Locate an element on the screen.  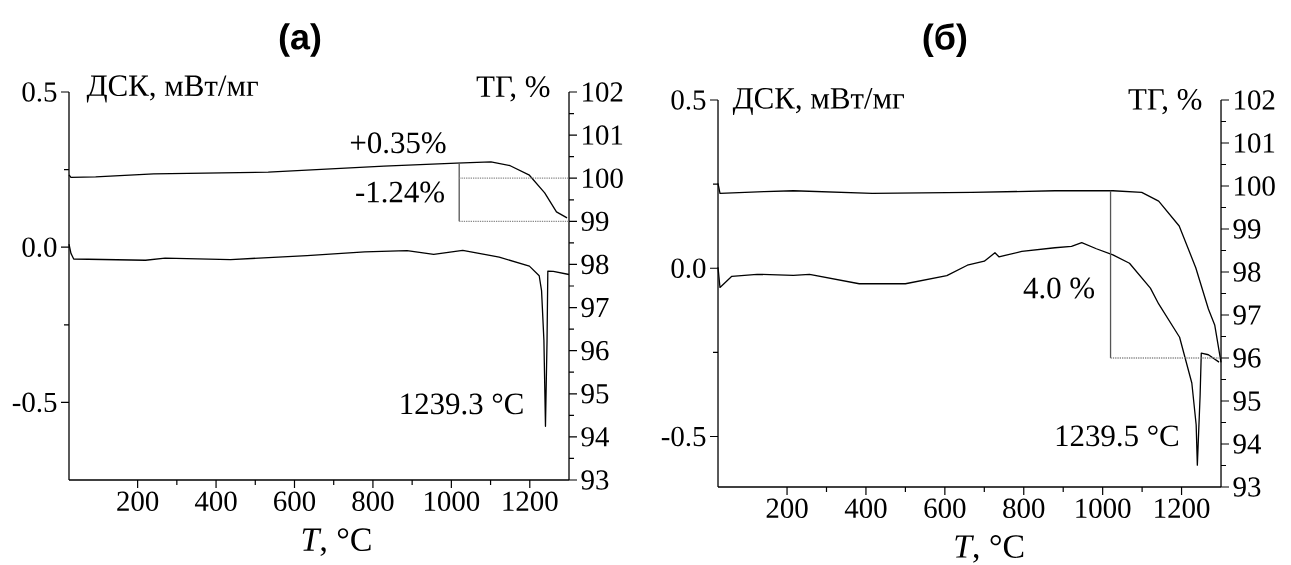
chart-title: (б) is located at coordinates (945, 40).